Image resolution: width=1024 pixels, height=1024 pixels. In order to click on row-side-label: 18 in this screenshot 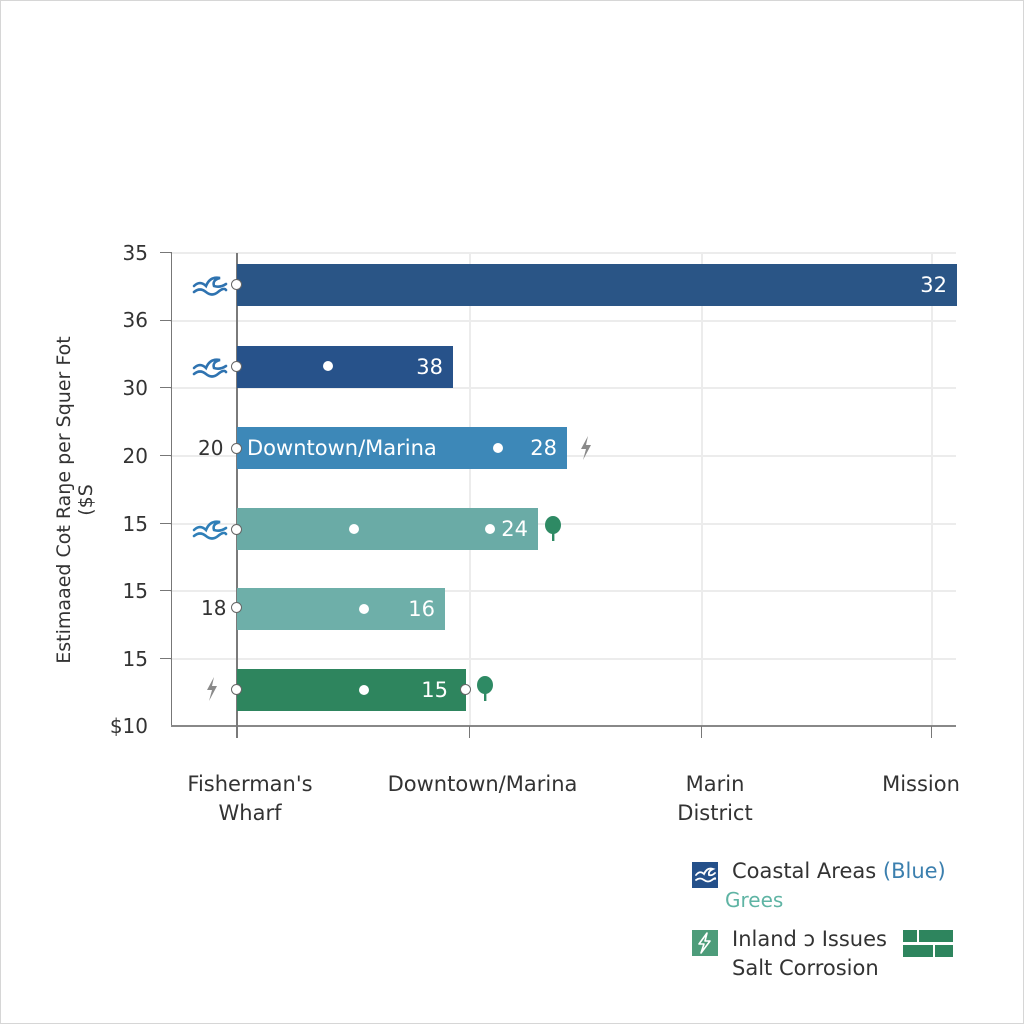, I will do `click(214, 608)`.